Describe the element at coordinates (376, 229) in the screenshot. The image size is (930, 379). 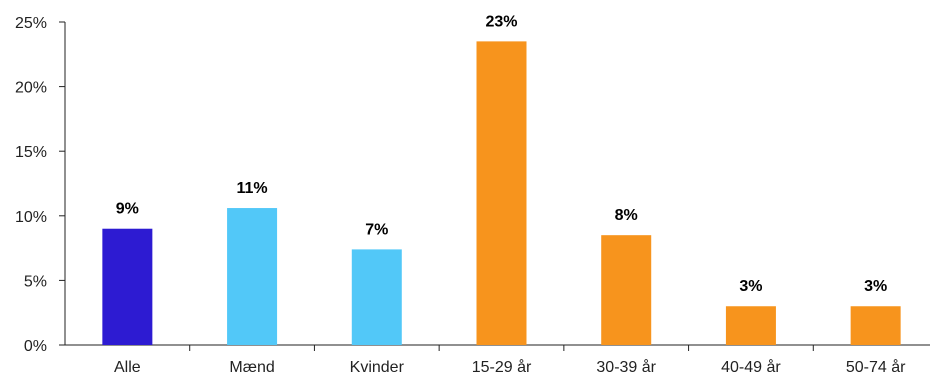
I see `data-label-3: 7%` at that location.